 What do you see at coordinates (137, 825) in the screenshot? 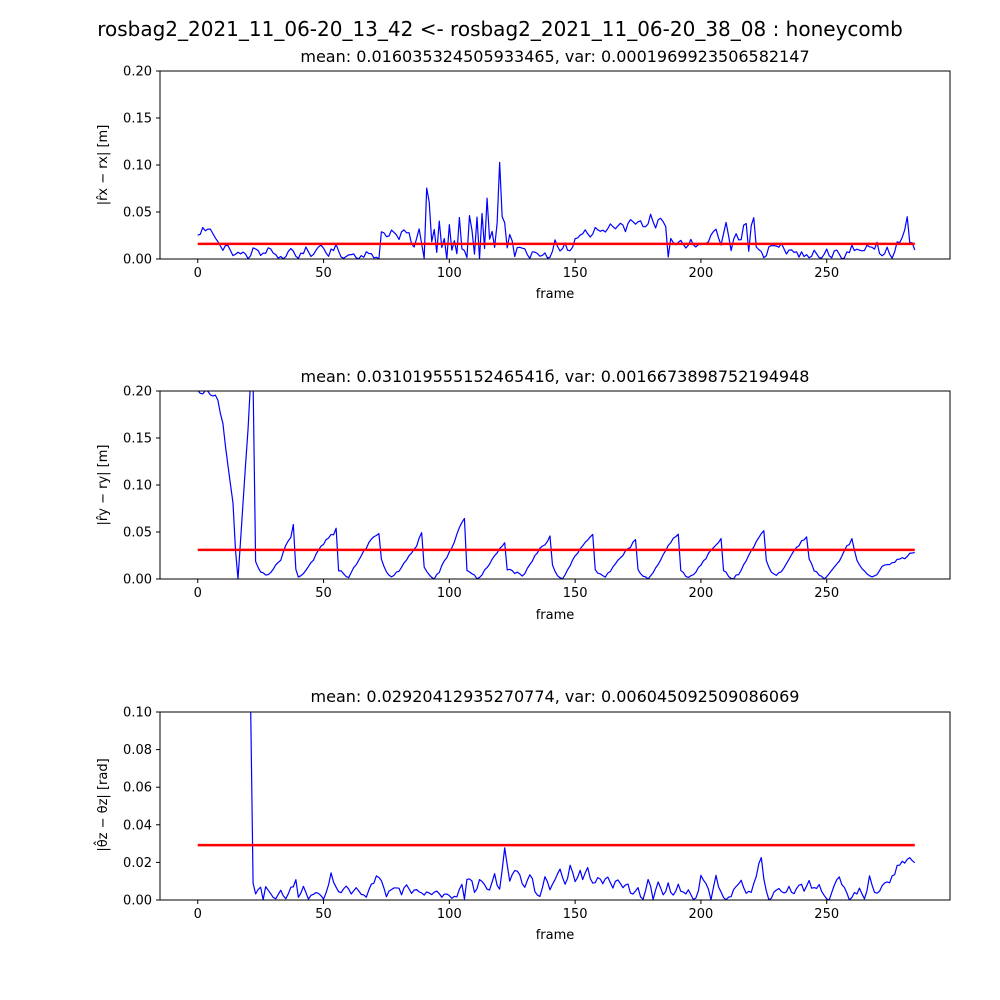
I see `y-tick-label: 0.04` at bounding box center [137, 825].